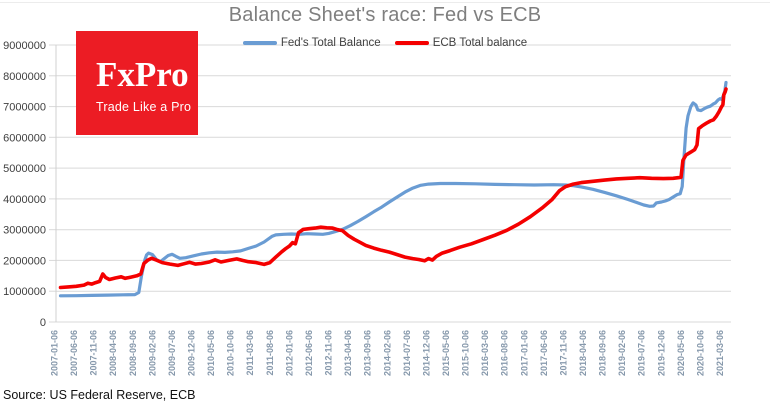  Describe the element at coordinates (603, 353) in the screenshot. I see `x-tick-label: 2018-09-06` at that location.